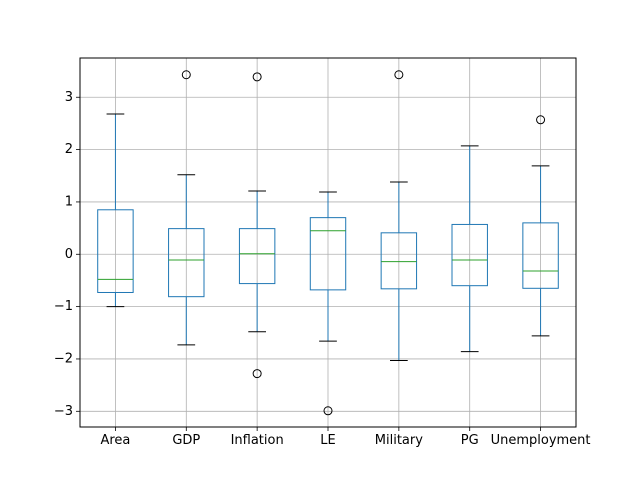 The image size is (640, 480). I want to click on x-axis: Area GDP Inflation LE Military PG Unemployment, so click(345, 437).